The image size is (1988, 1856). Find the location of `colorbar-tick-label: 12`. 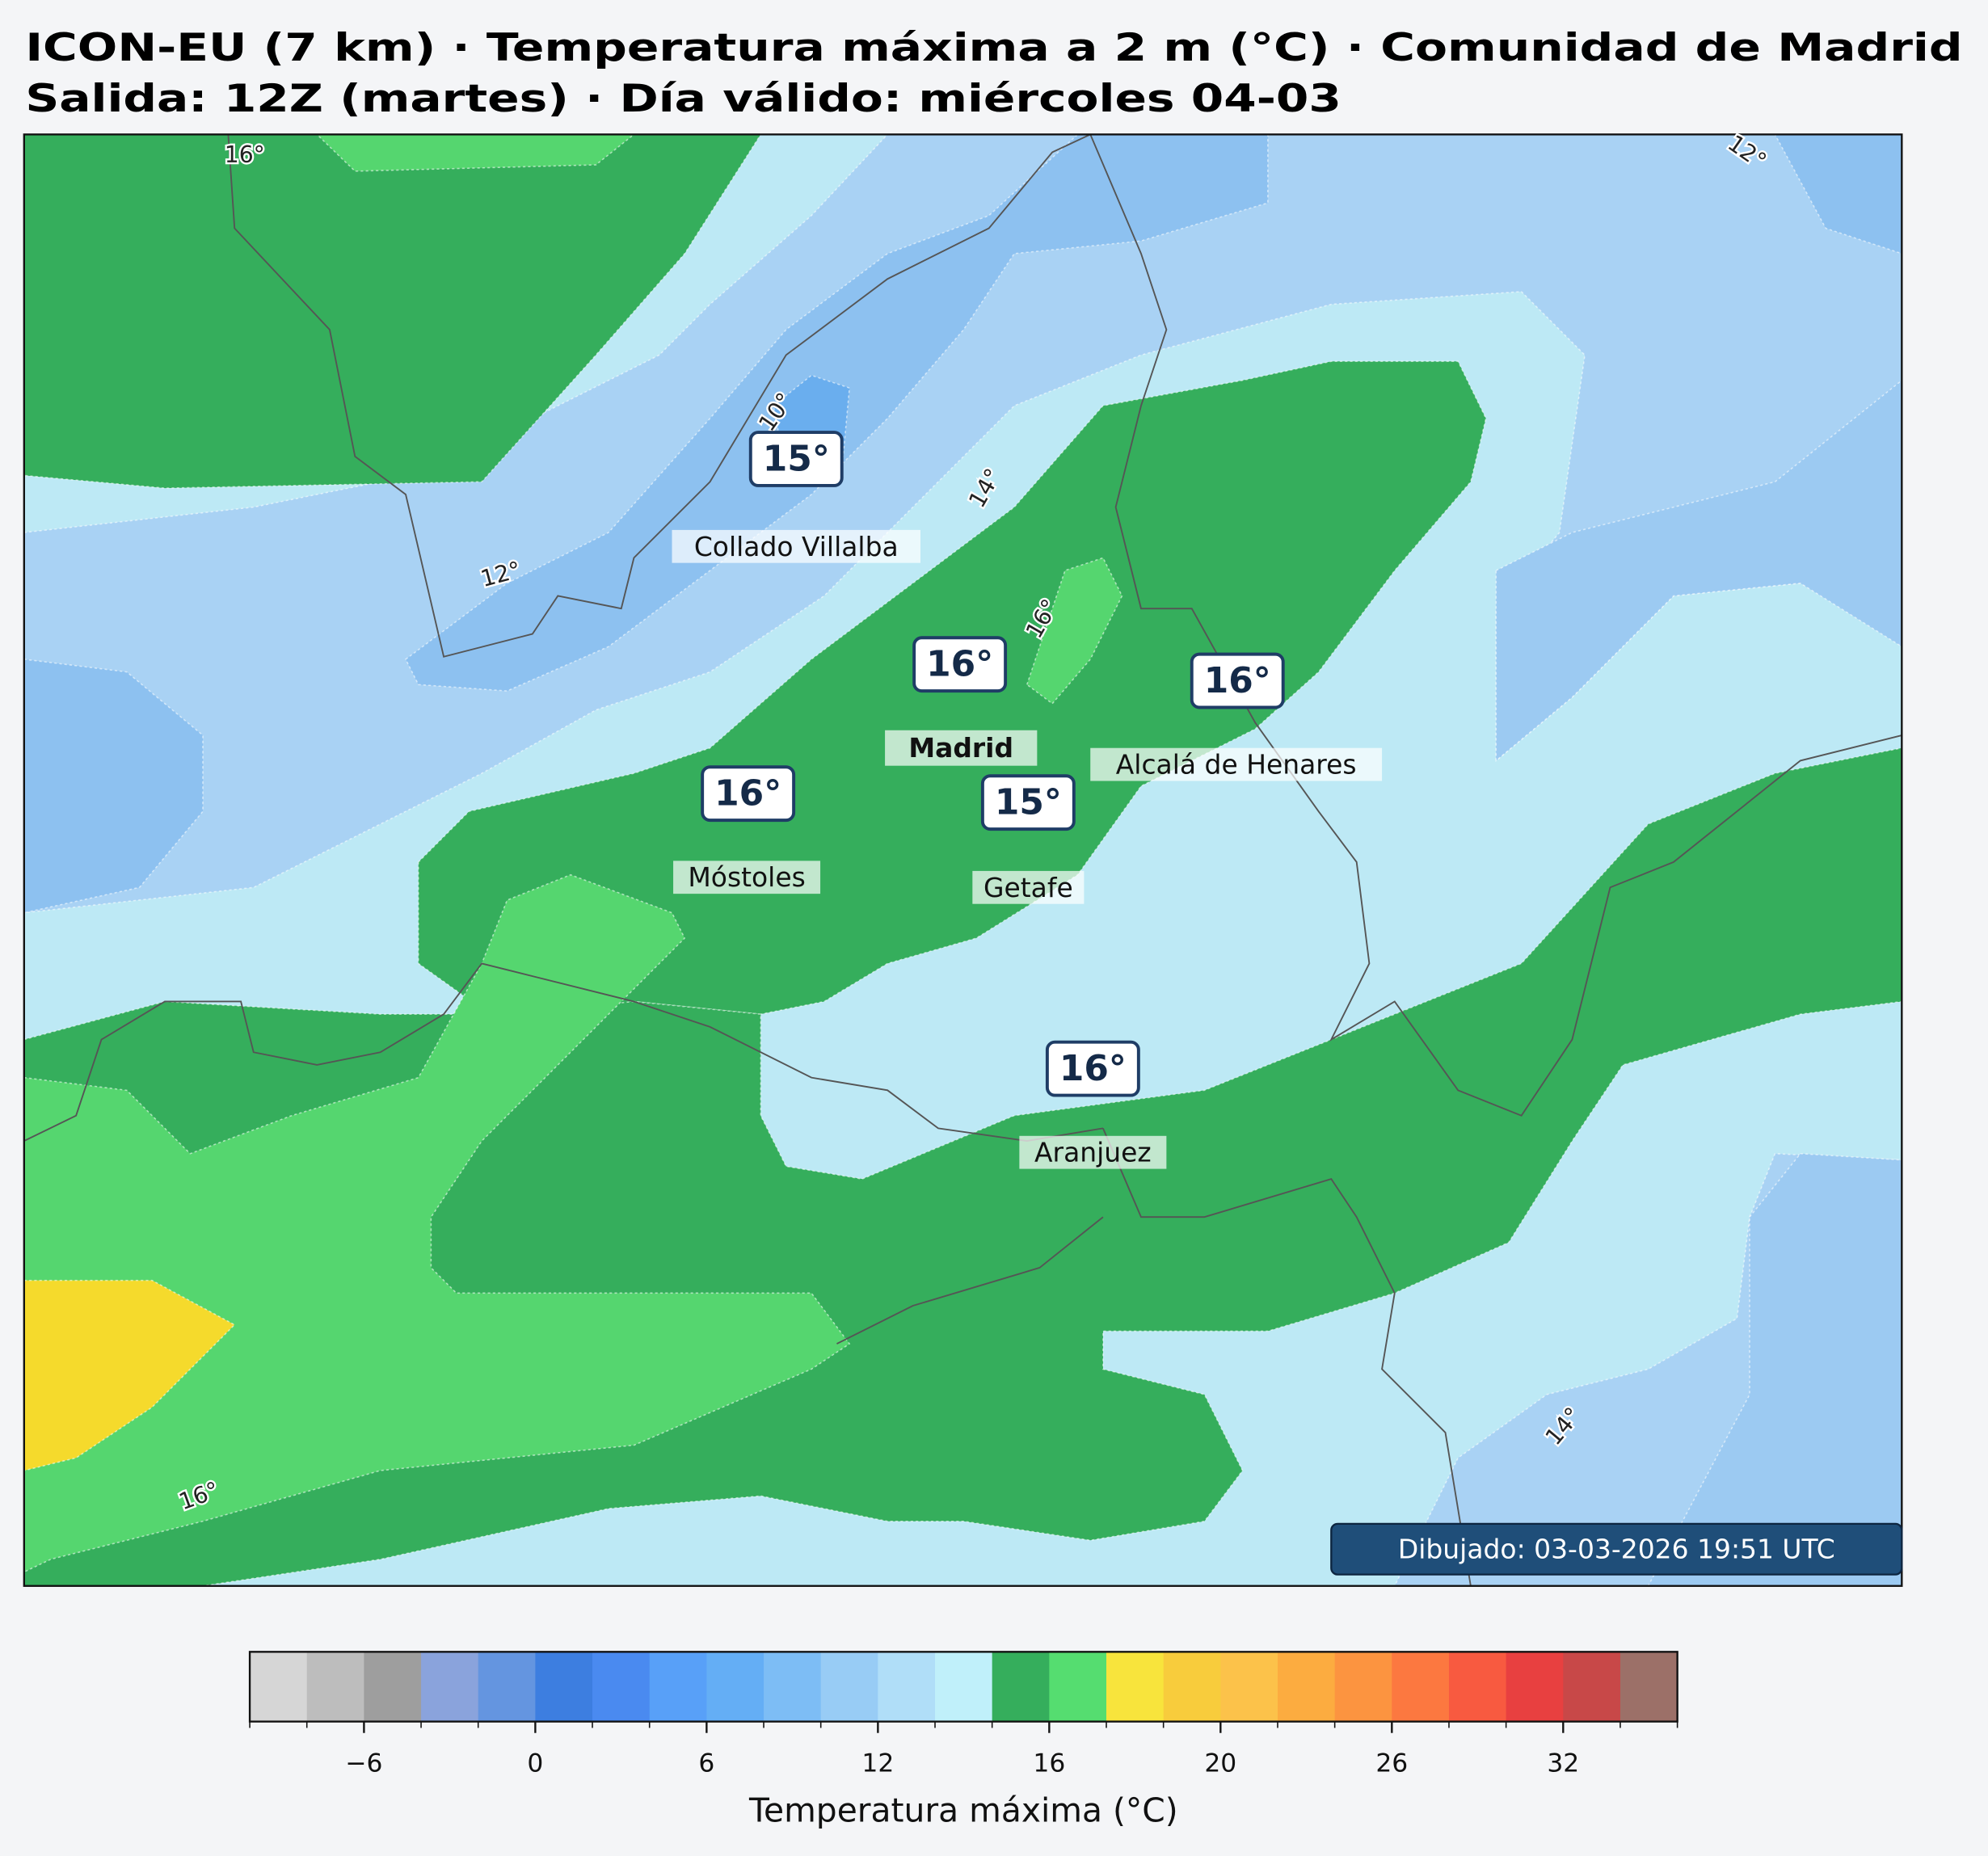

colorbar-tick-label: 12 is located at coordinates (877, 1764).